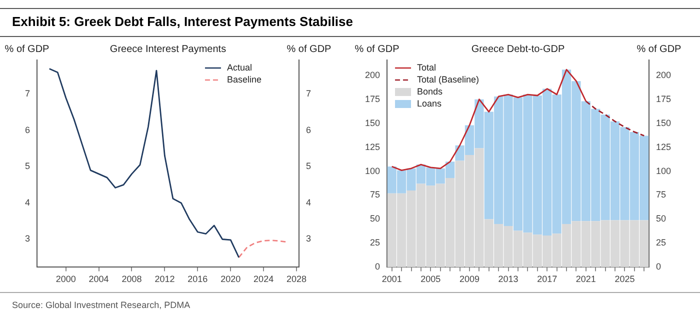 The image size is (700, 320). Describe the element at coordinates (198, 279) in the screenshot. I see `x-tick-label: 2016` at that location.